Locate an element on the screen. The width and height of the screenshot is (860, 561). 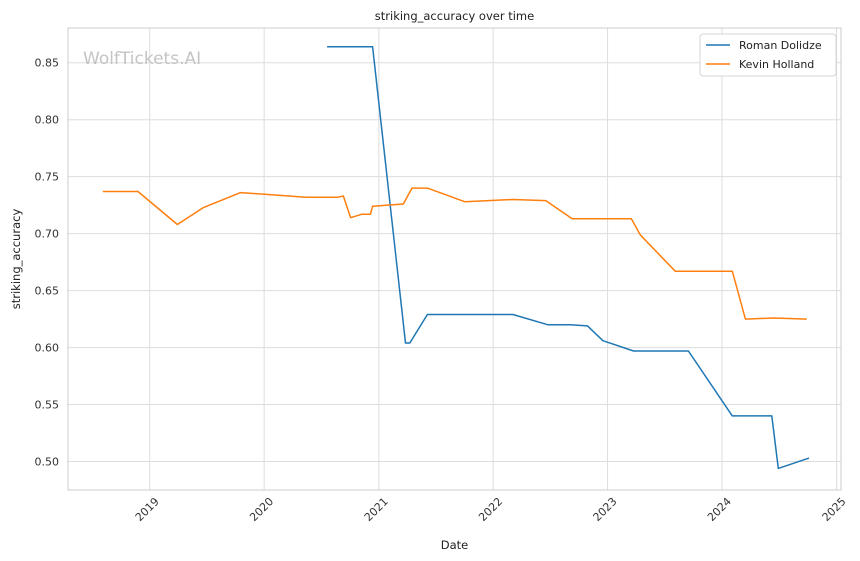
y-tick-label-0.65: 0.65 is located at coordinates (47, 291).